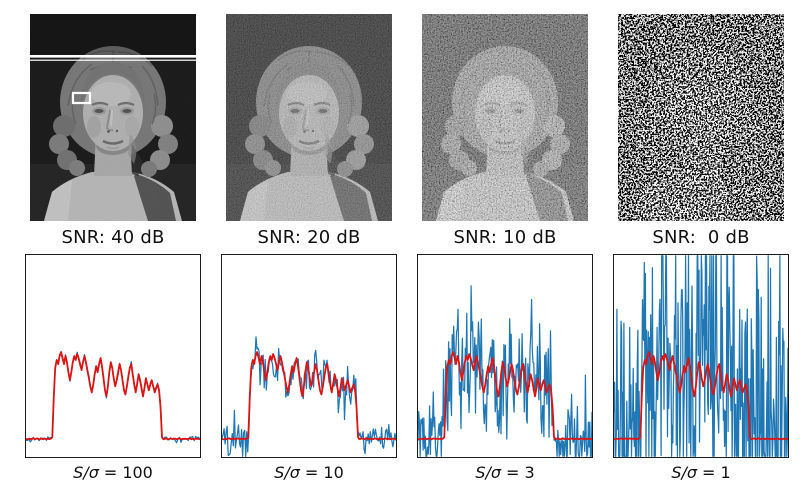  Describe the element at coordinates (324, 472) in the screenshot. I see `caption-value: = 10` at that location.